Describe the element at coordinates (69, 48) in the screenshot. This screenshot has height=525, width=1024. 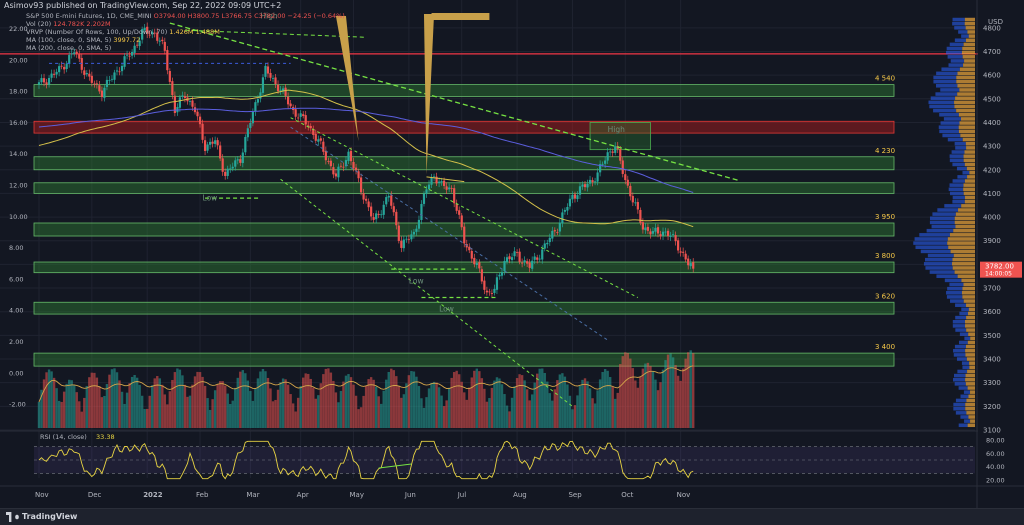
I see `legend-name: MA (200, close, 0, SMA, 5)` at that location.